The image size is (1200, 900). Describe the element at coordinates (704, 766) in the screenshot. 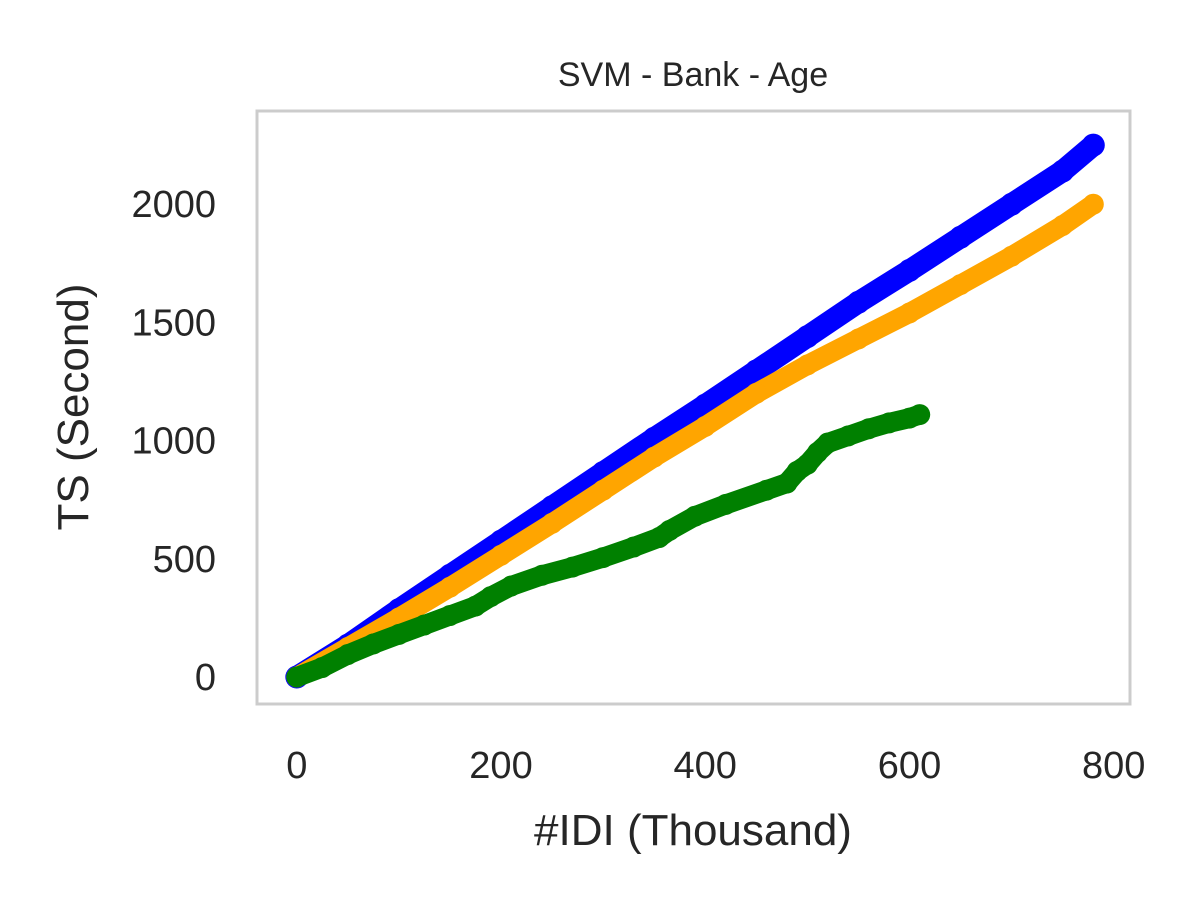

I see `x-tick-label: 400` at that location.